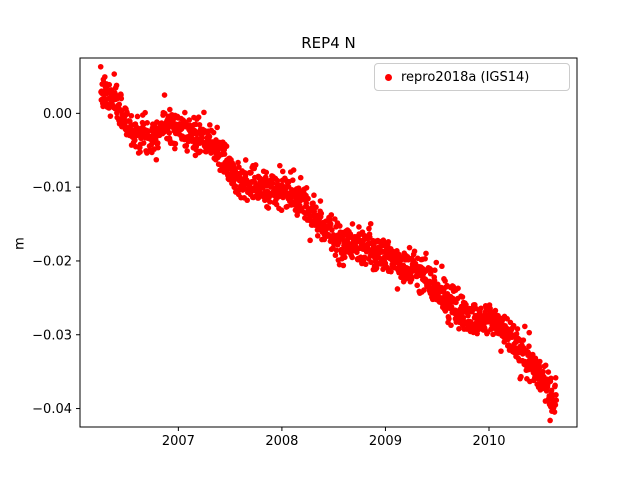 The height and width of the screenshot is (480, 640). What do you see at coordinates (52, 261) in the screenshot?
I see `y-tick-label: −0.02` at bounding box center [52, 261].